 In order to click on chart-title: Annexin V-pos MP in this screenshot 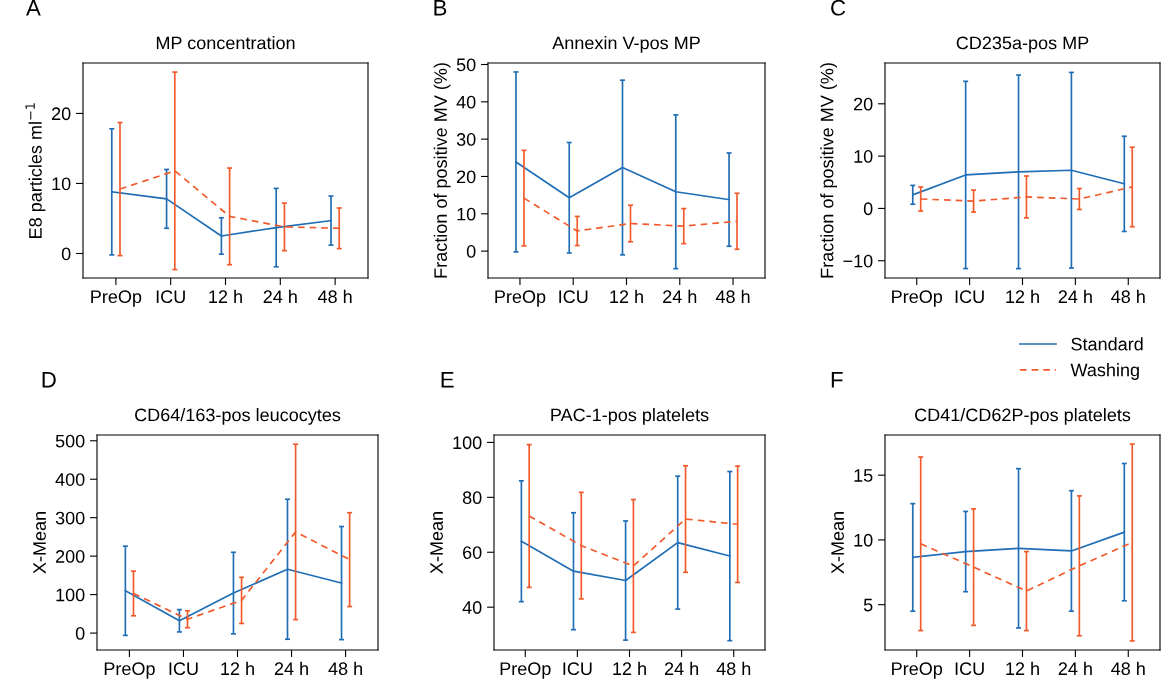, I will do `click(626, 44)`.